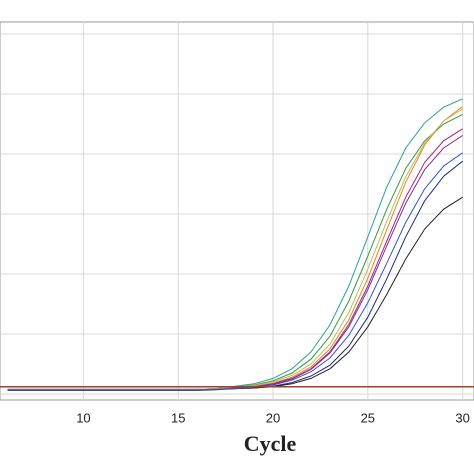 This screenshot has height=474, width=474. I want to click on x-axis-label: Cycle, so click(270, 443).